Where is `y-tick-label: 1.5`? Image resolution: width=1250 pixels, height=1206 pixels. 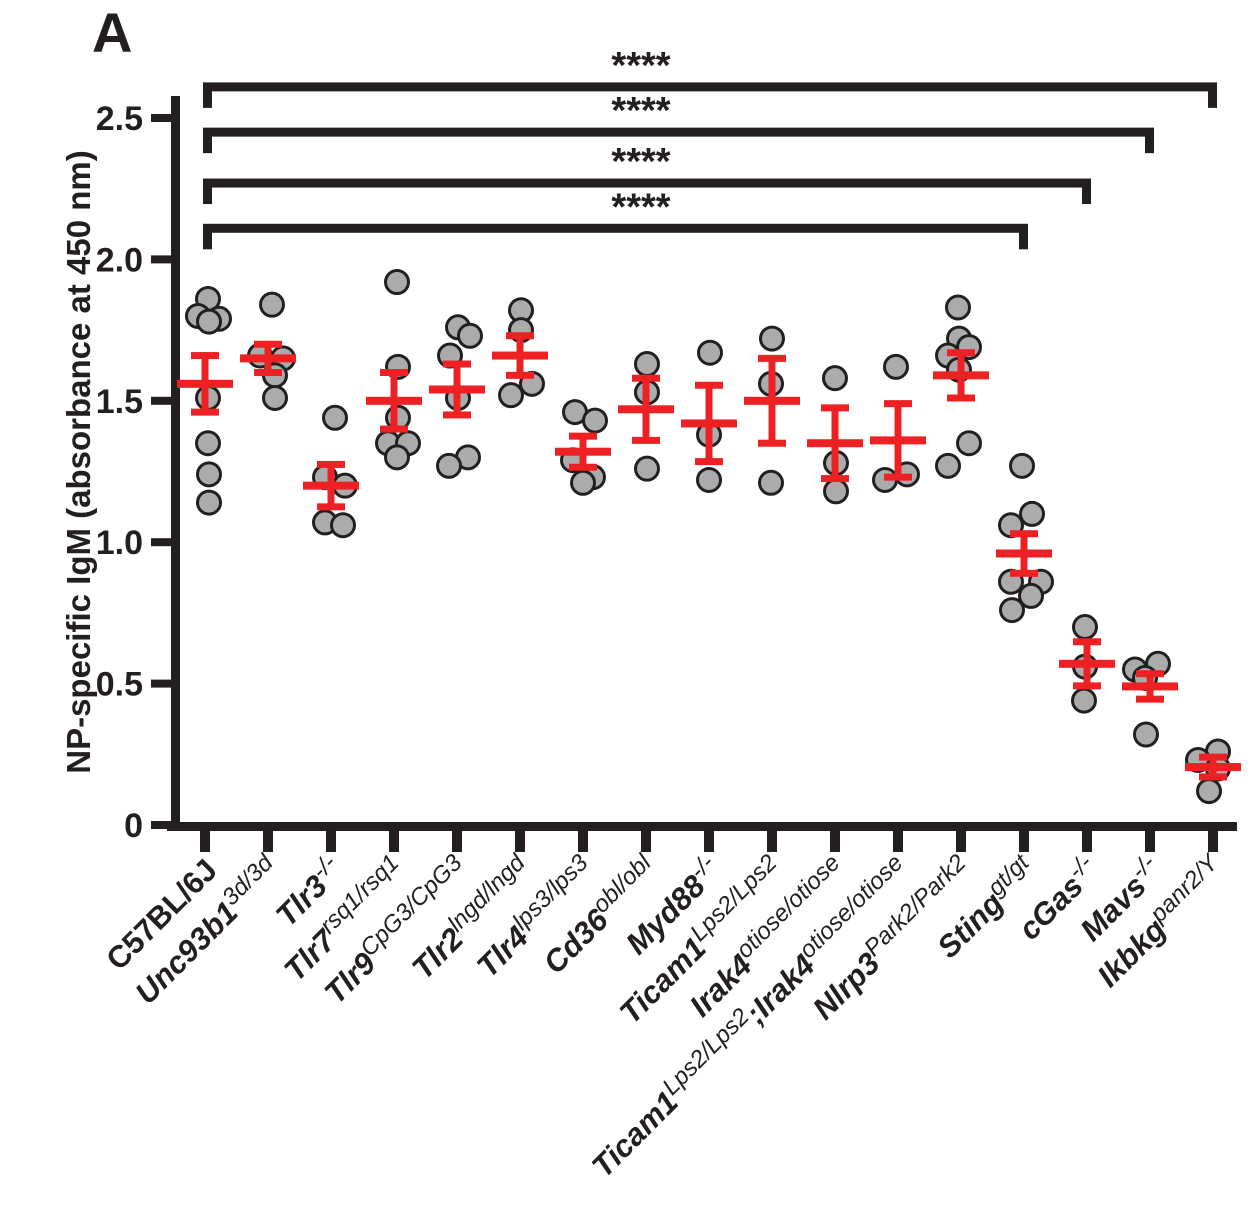
y-tick-label: 1.5 is located at coordinates (119, 402).